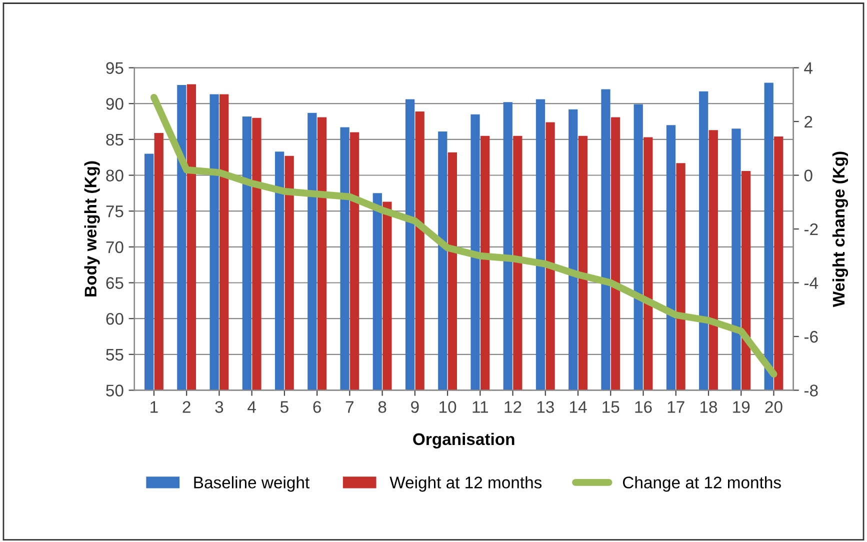  What do you see at coordinates (513, 407) in the screenshot?
I see `x-tick-label: 12` at bounding box center [513, 407].